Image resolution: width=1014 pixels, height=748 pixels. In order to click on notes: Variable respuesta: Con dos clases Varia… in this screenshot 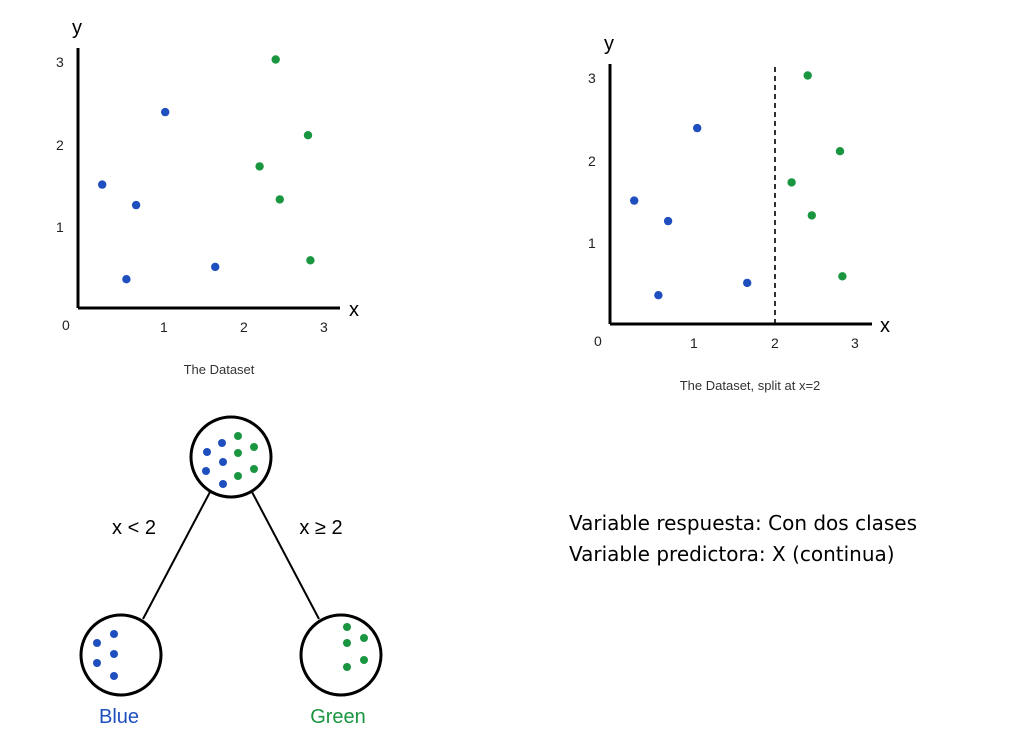, I will do `click(743, 538)`.